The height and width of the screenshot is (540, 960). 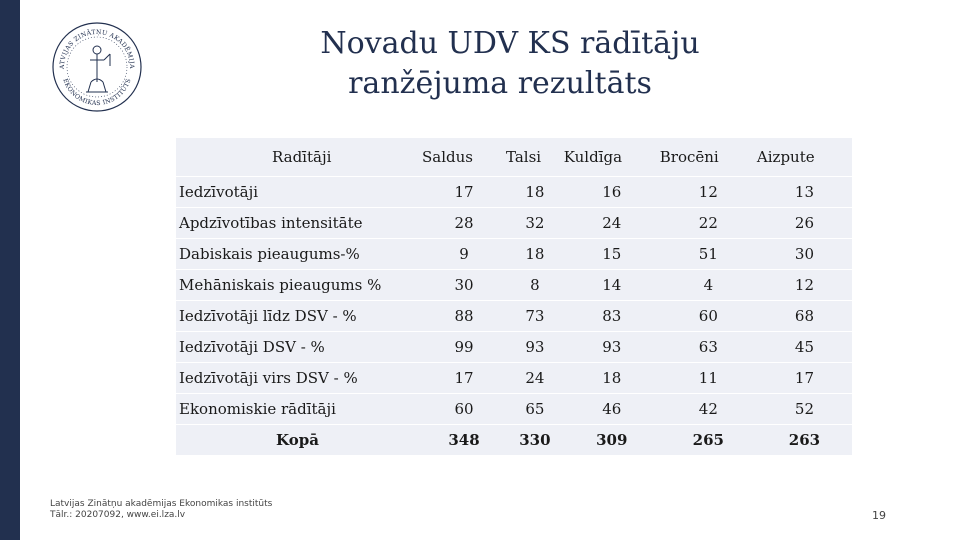 What do you see at coordinates (611, 440) in the screenshot?
I see `total-cell: 309` at bounding box center [611, 440].